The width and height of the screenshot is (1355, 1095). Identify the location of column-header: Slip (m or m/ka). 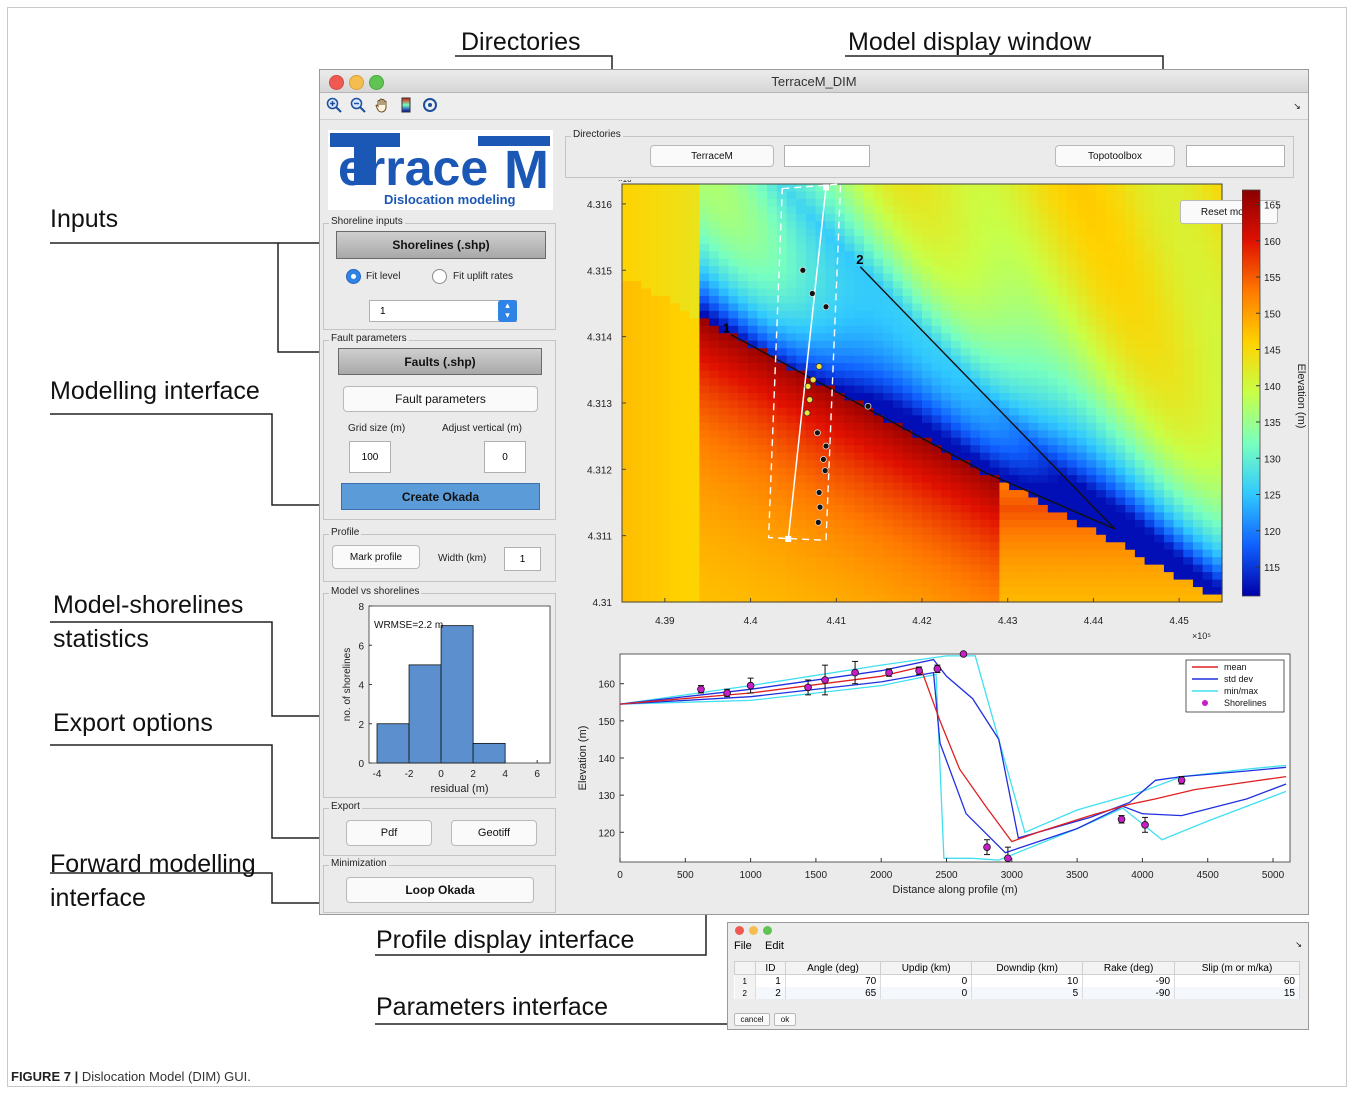
(1237, 968).